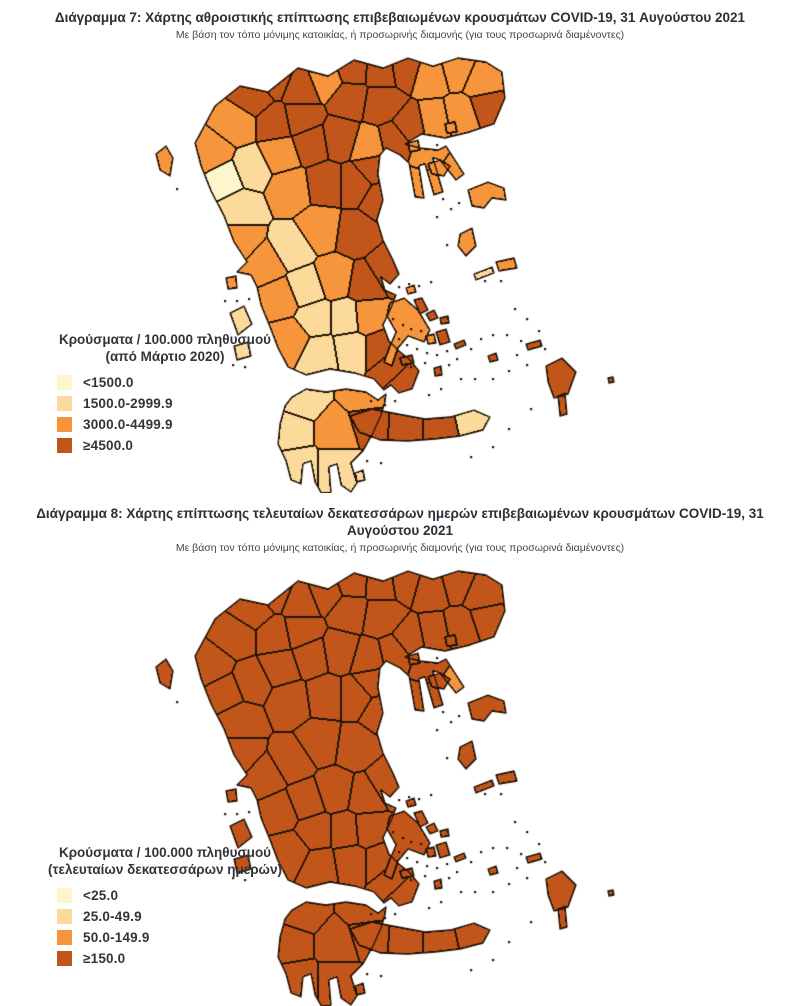 The width and height of the screenshot is (800, 1006). What do you see at coordinates (112, 916) in the screenshot?
I see `legend-label: 25.0-49.9` at bounding box center [112, 916].